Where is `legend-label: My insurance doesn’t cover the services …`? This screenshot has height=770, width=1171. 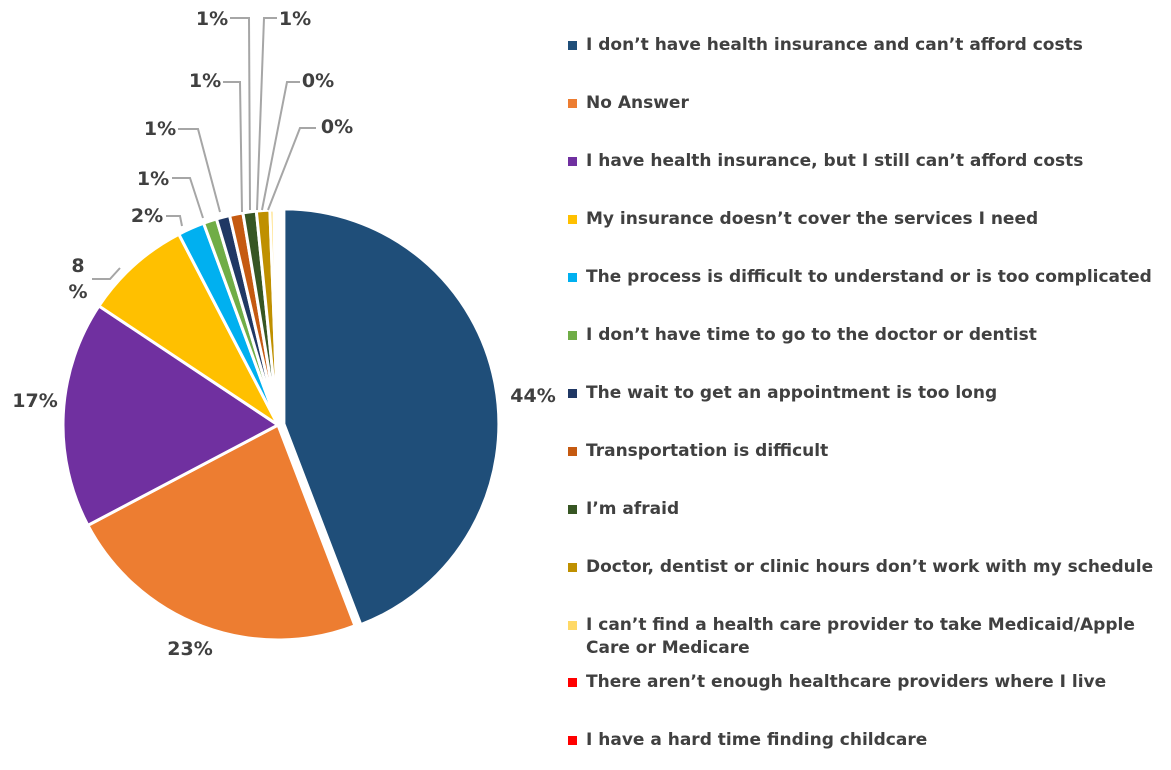
legend-label: My insurance doesn’t cover the services … is located at coordinates (812, 219).